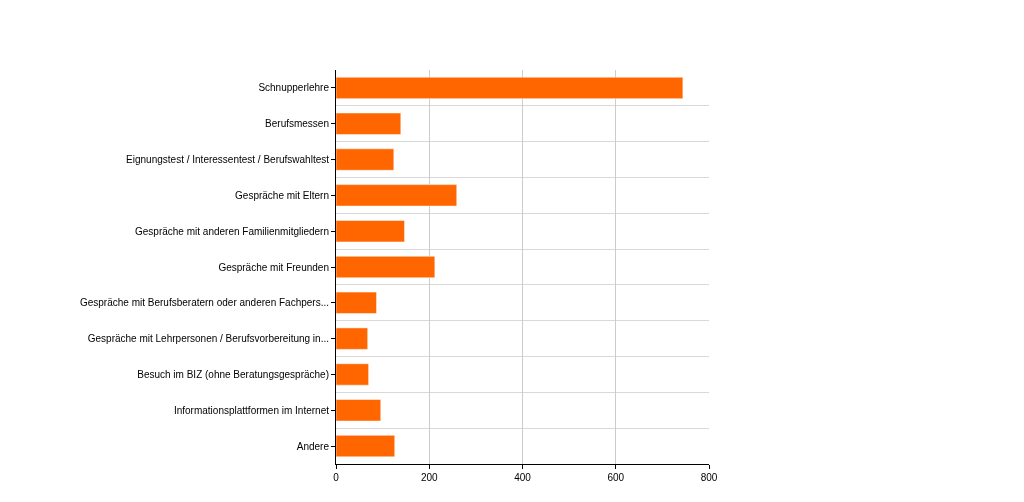 This screenshot has width=1024, height=502. Describe the element at coordinates (297, 124) in the screenshot. I see `y-tick-label: Berufsmessen` at that location.